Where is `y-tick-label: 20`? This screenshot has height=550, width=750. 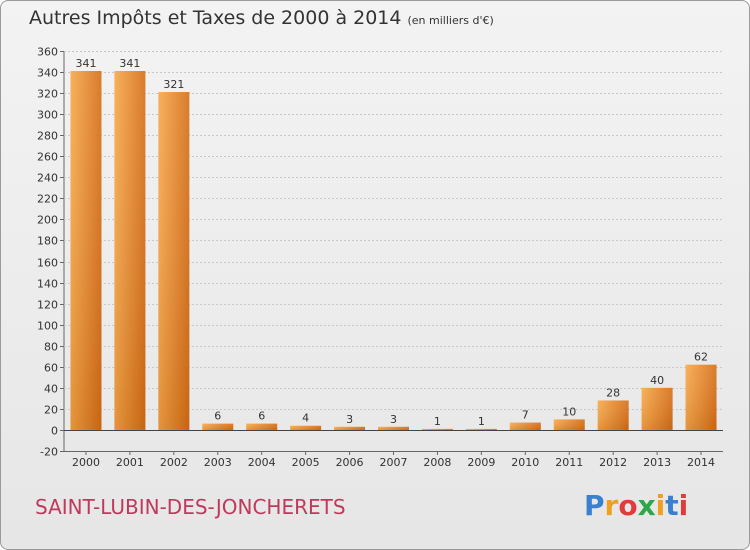
y-tick-label: 20 is located at coordinates (51, 410).